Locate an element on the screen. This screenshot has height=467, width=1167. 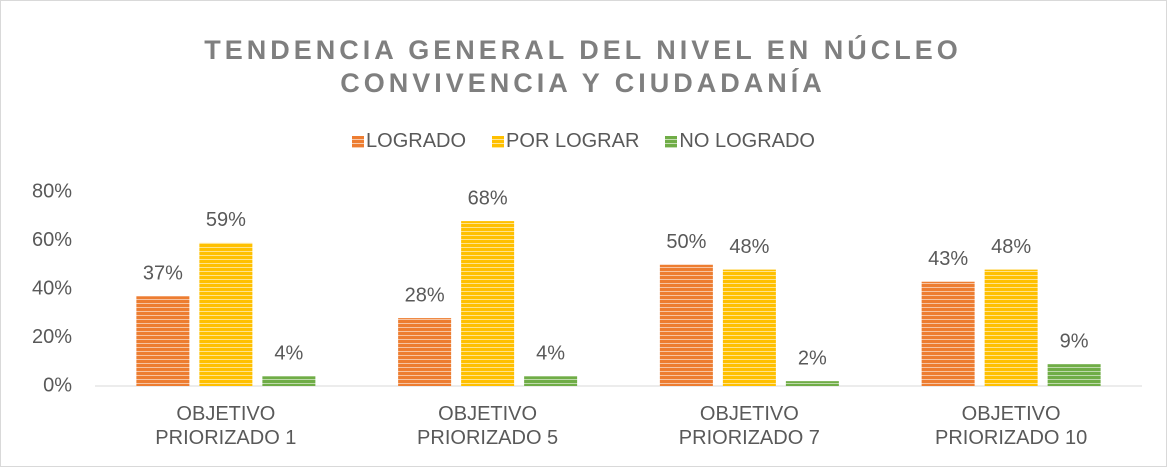
data-label: 28% is located at coordinates (425, 295).